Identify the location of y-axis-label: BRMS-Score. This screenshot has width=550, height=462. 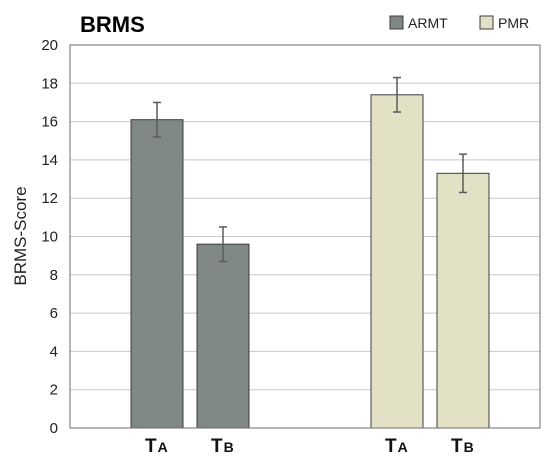
(20, 235).